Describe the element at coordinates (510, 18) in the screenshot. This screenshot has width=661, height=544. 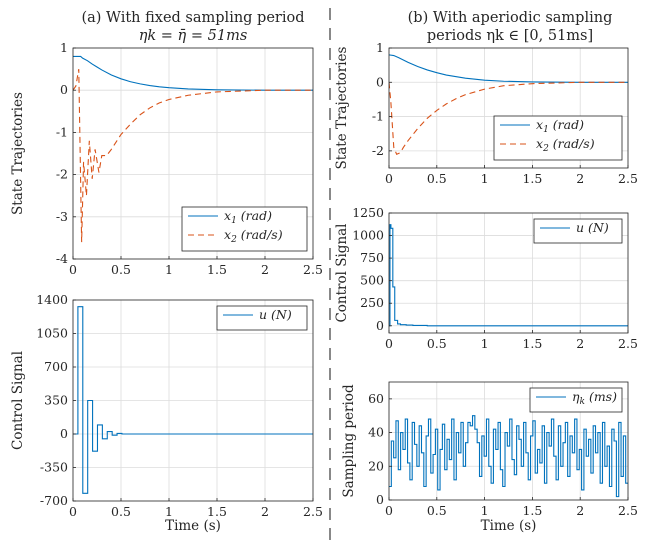
I see `right-title-line-1: (b) With aperiodic sampling` at that location.